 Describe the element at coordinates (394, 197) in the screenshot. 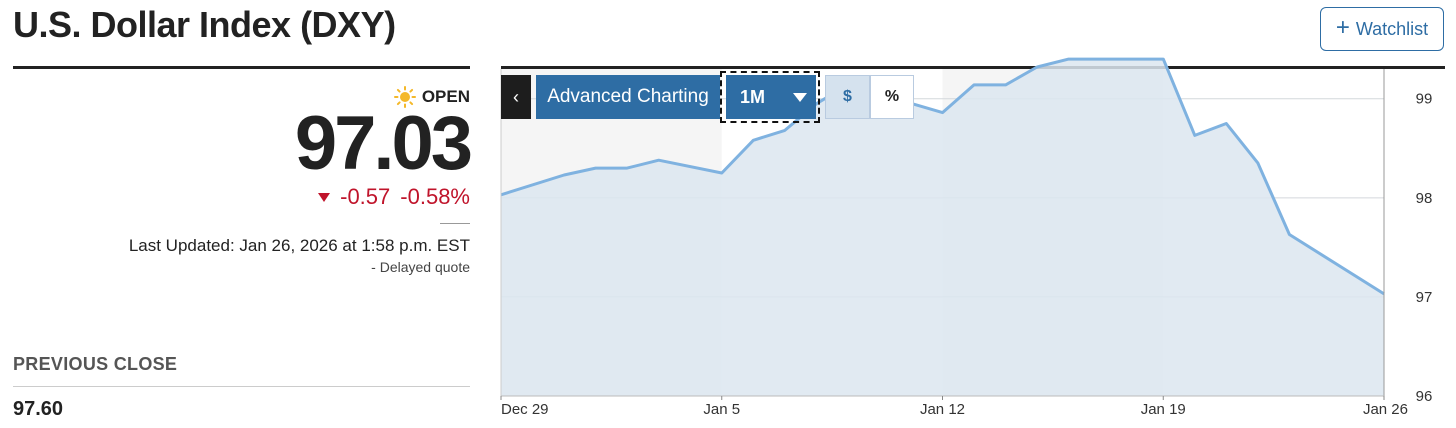

I see `price-change: -0.57 -0.58%` at that location.